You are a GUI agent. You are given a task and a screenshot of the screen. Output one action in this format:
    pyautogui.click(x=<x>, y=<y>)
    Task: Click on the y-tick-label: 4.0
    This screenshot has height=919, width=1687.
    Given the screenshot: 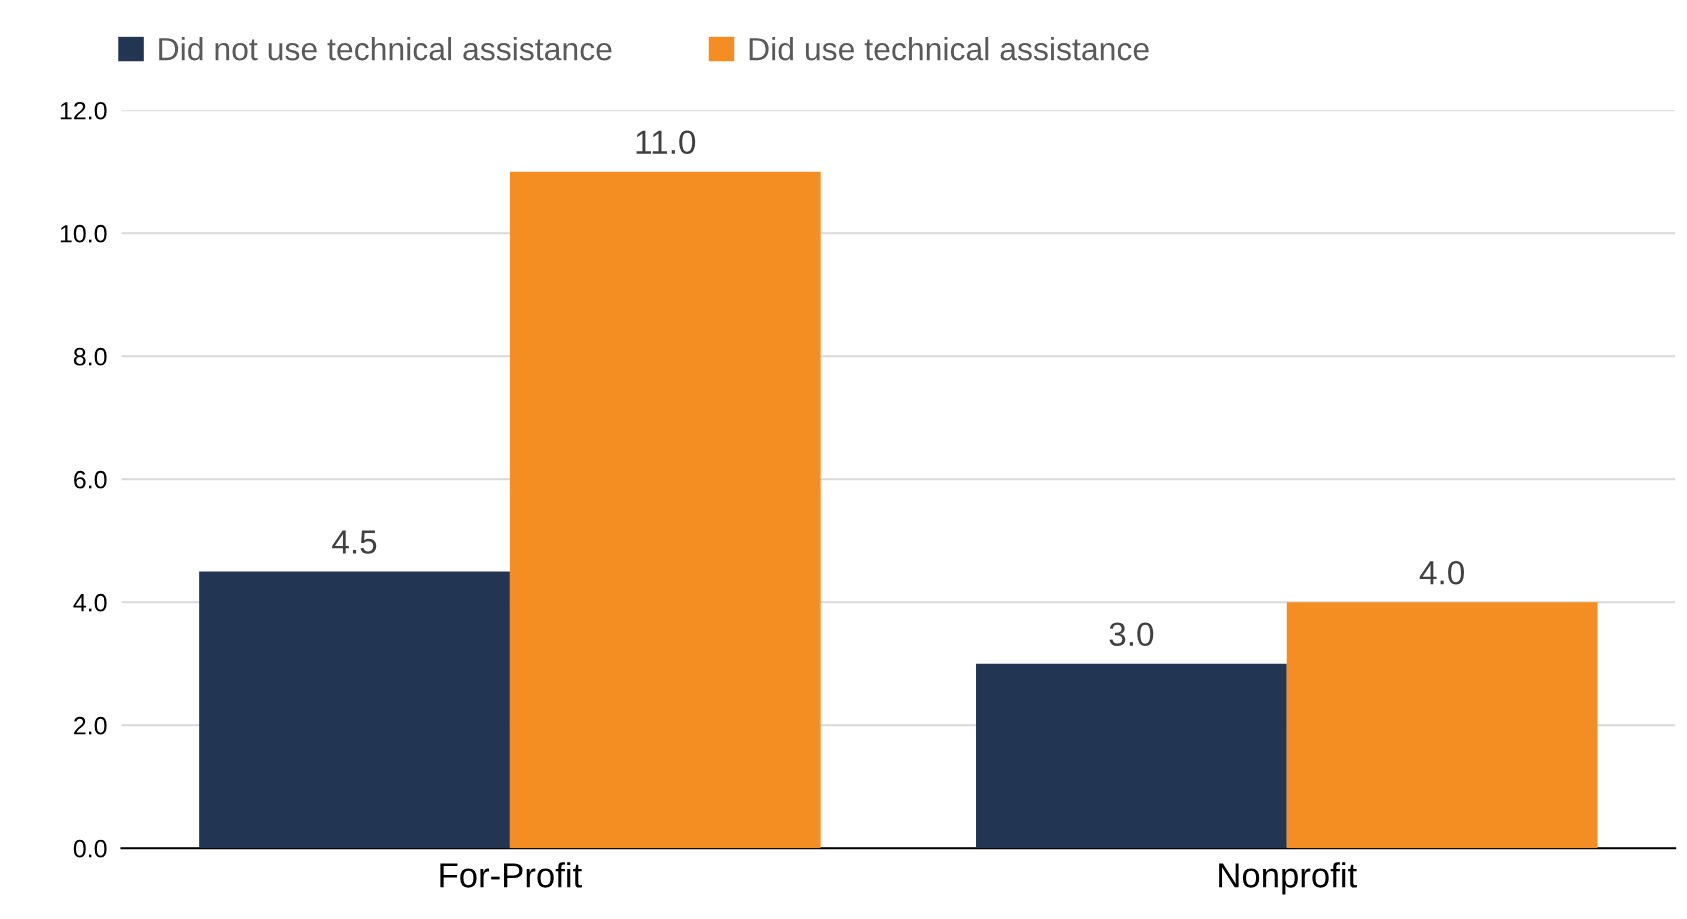 What is the action you would take?
    pyautogui.click(x=90, y=602)
    